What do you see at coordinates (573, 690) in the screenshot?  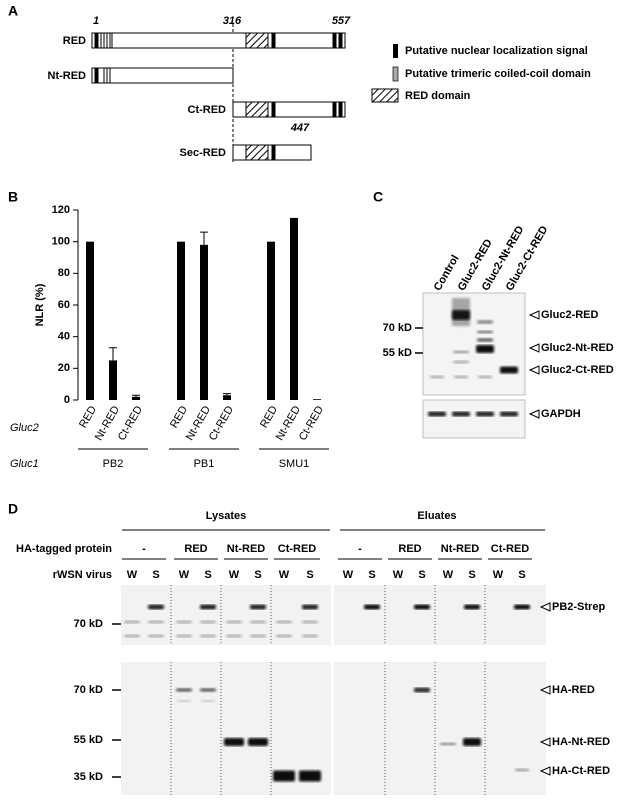 I see `band-label: HA-RED` at bounding box center [573, 690].